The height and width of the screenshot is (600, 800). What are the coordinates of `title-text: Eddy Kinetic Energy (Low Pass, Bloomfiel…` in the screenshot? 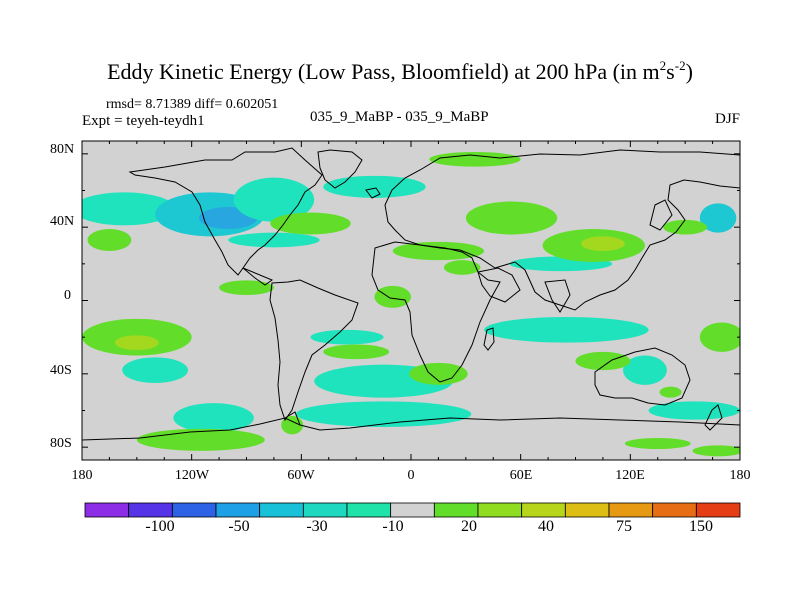 It's located at (383, 71).